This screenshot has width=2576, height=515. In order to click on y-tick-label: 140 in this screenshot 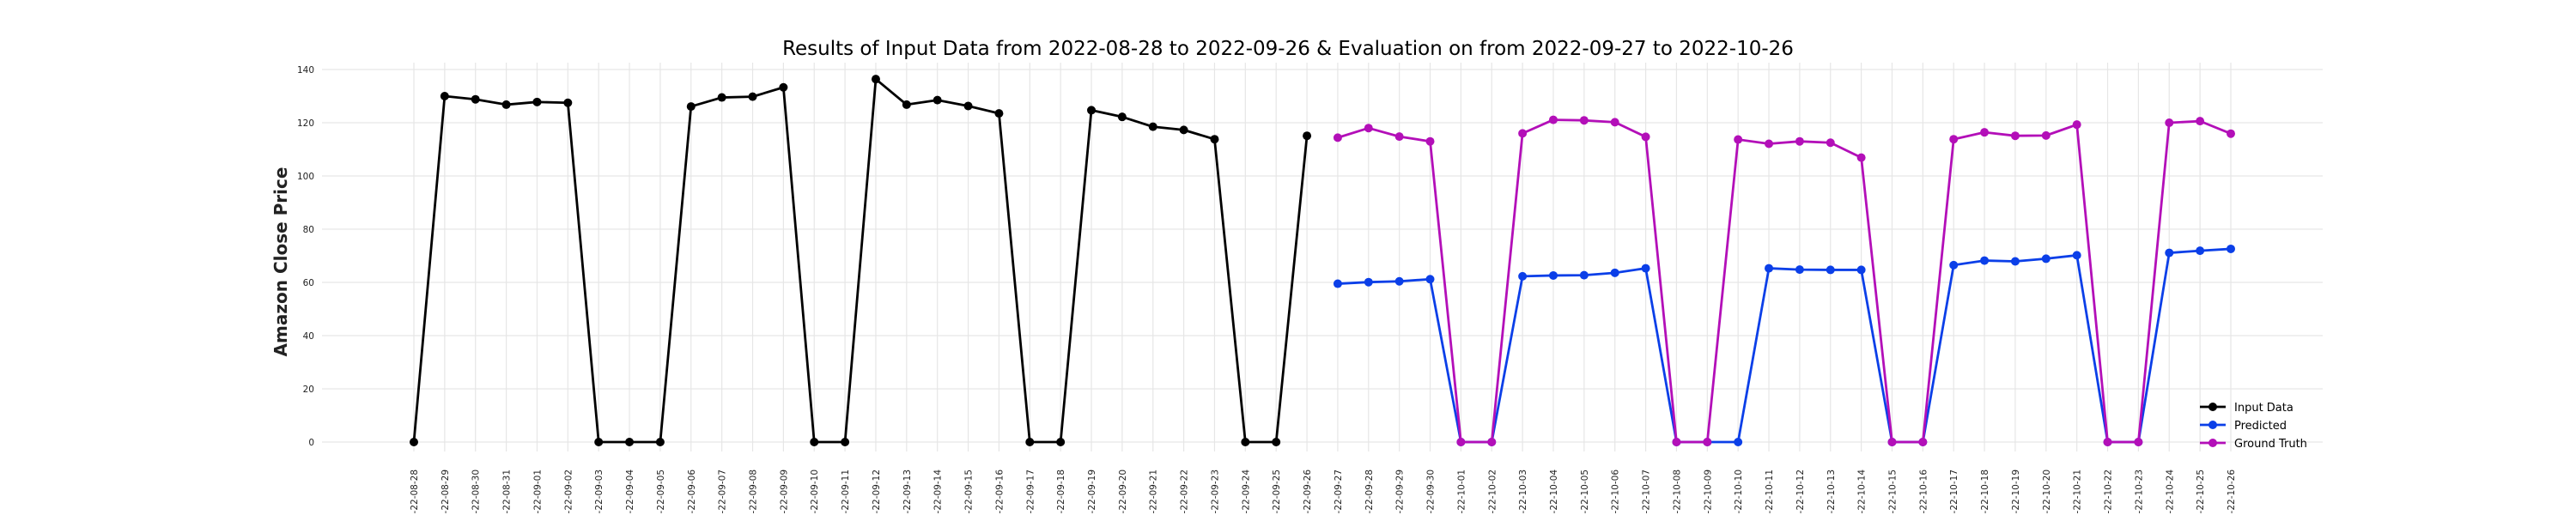, I will do `click(305, 70)`.